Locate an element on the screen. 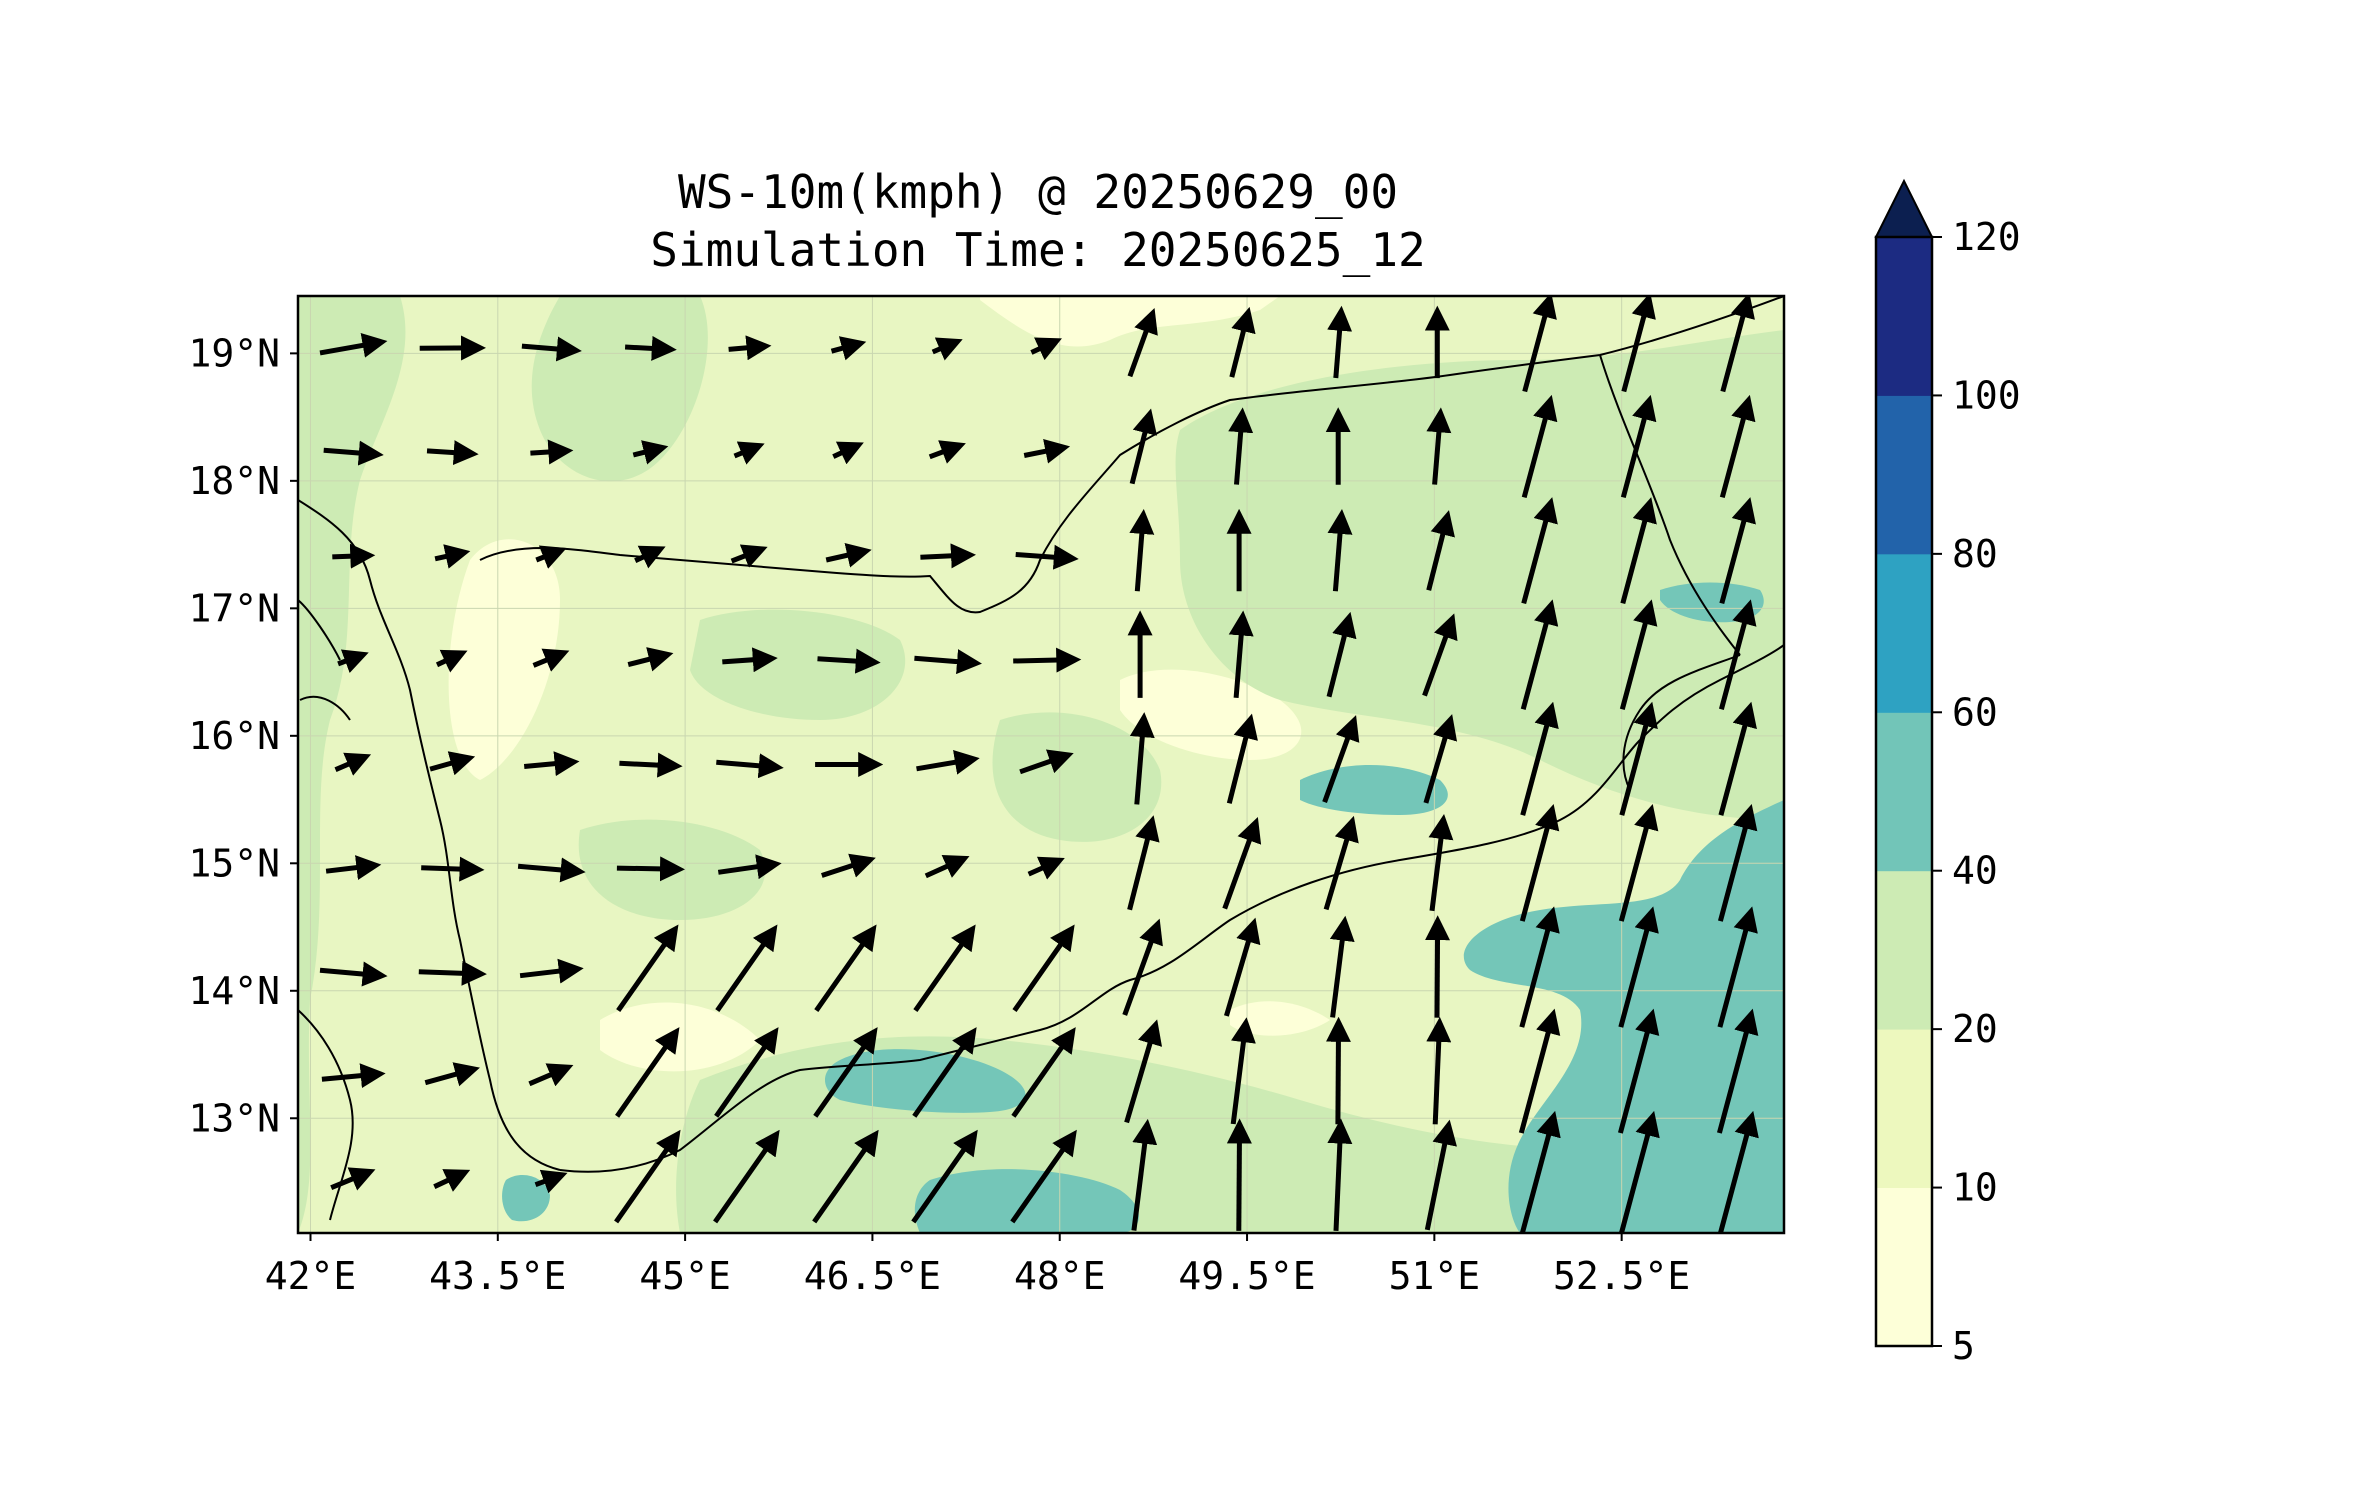  colorbar-frame is located at coordinates (1904, 791).